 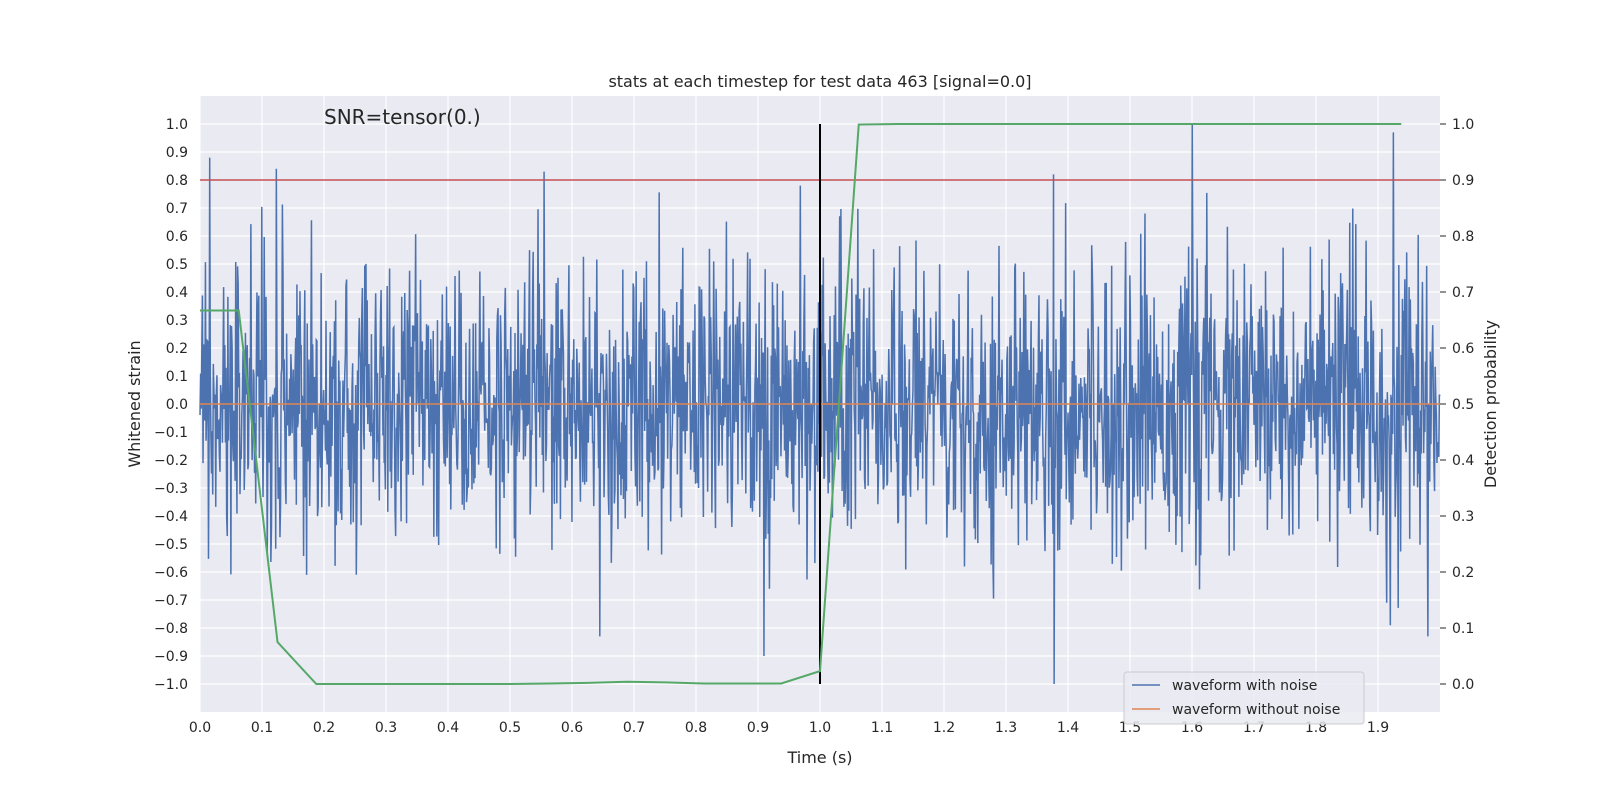 What do you see at coordinates (510, 728) in the screenshot?
I see `x-tick-label: 0.5` at bounding box center [510, 728].